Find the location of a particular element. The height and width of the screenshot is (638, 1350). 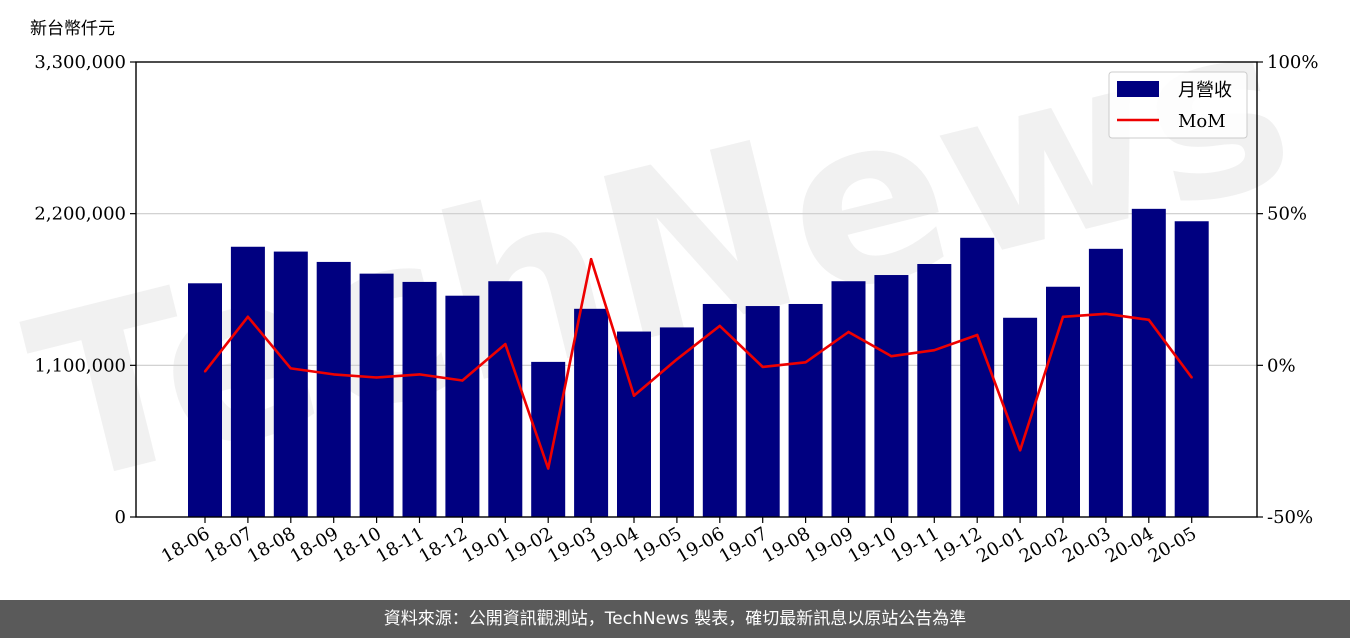

x-tick-label-18-06: 18-06 is located at coordinates (185, 545).